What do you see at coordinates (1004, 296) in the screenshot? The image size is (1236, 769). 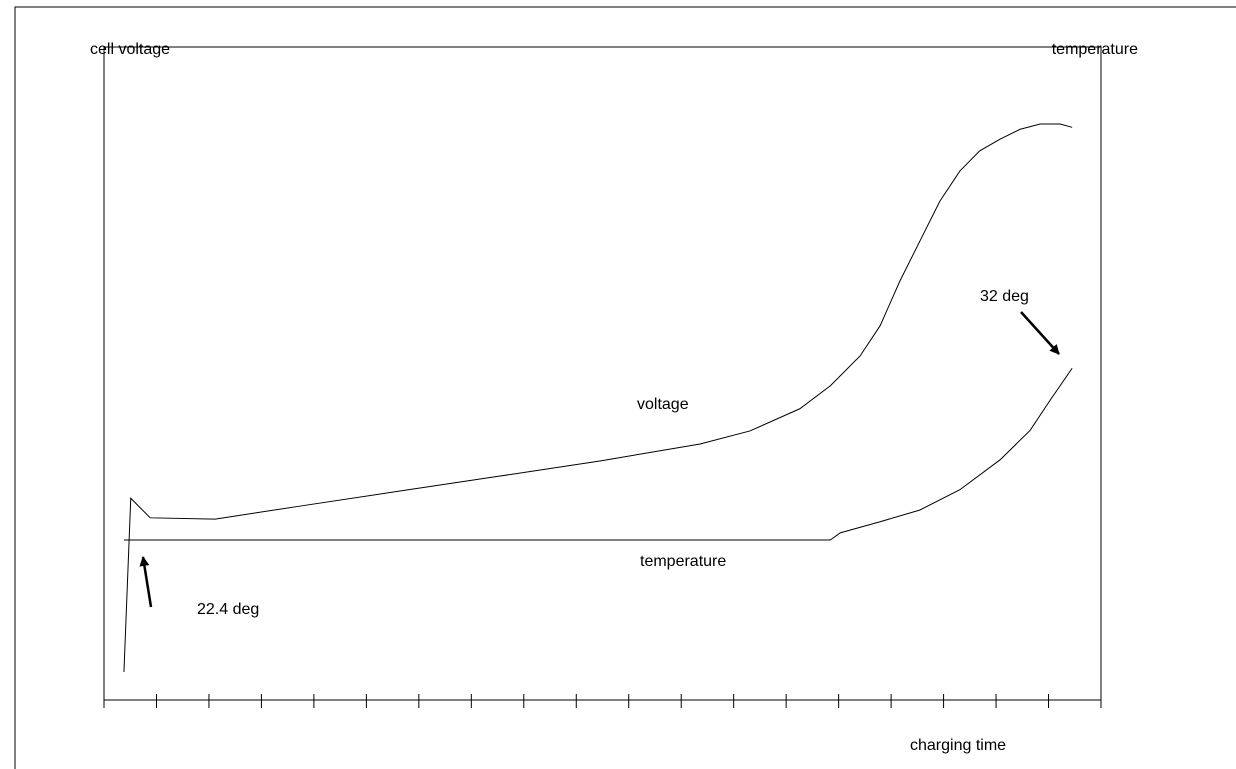 I see `annotation: 32 deg` at bounding box center [1004, 296].